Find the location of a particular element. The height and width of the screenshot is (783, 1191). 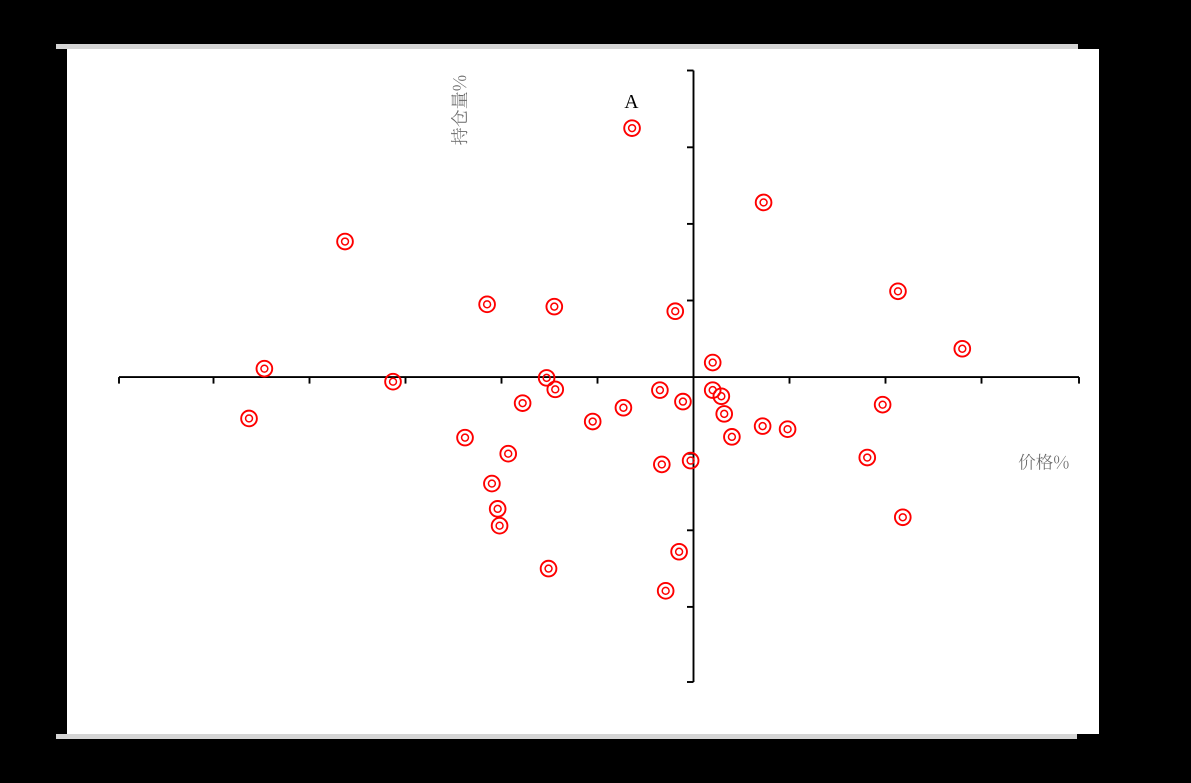

y-axis-label is located at coordinates (459, 110).